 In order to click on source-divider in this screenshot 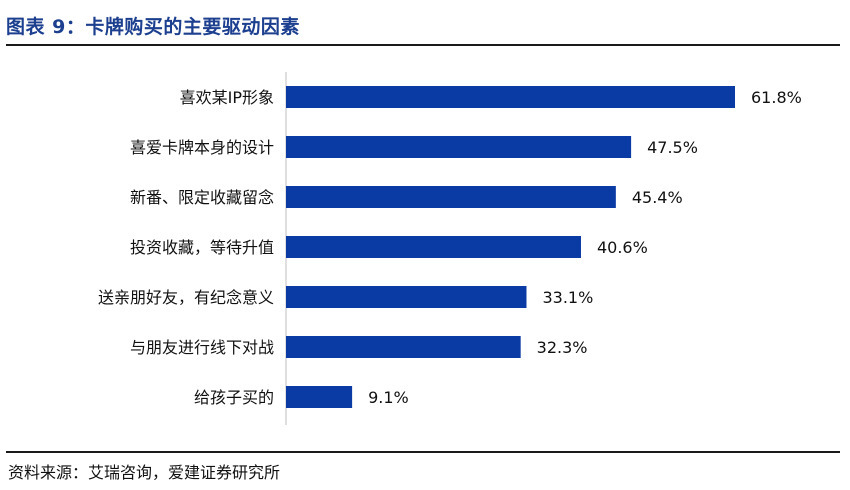, I will do `click(423, 452)`.